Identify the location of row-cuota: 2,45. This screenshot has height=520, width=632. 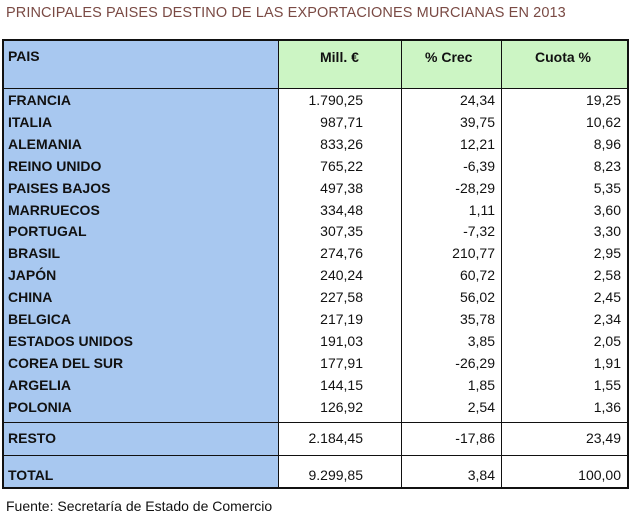
(607, 297).